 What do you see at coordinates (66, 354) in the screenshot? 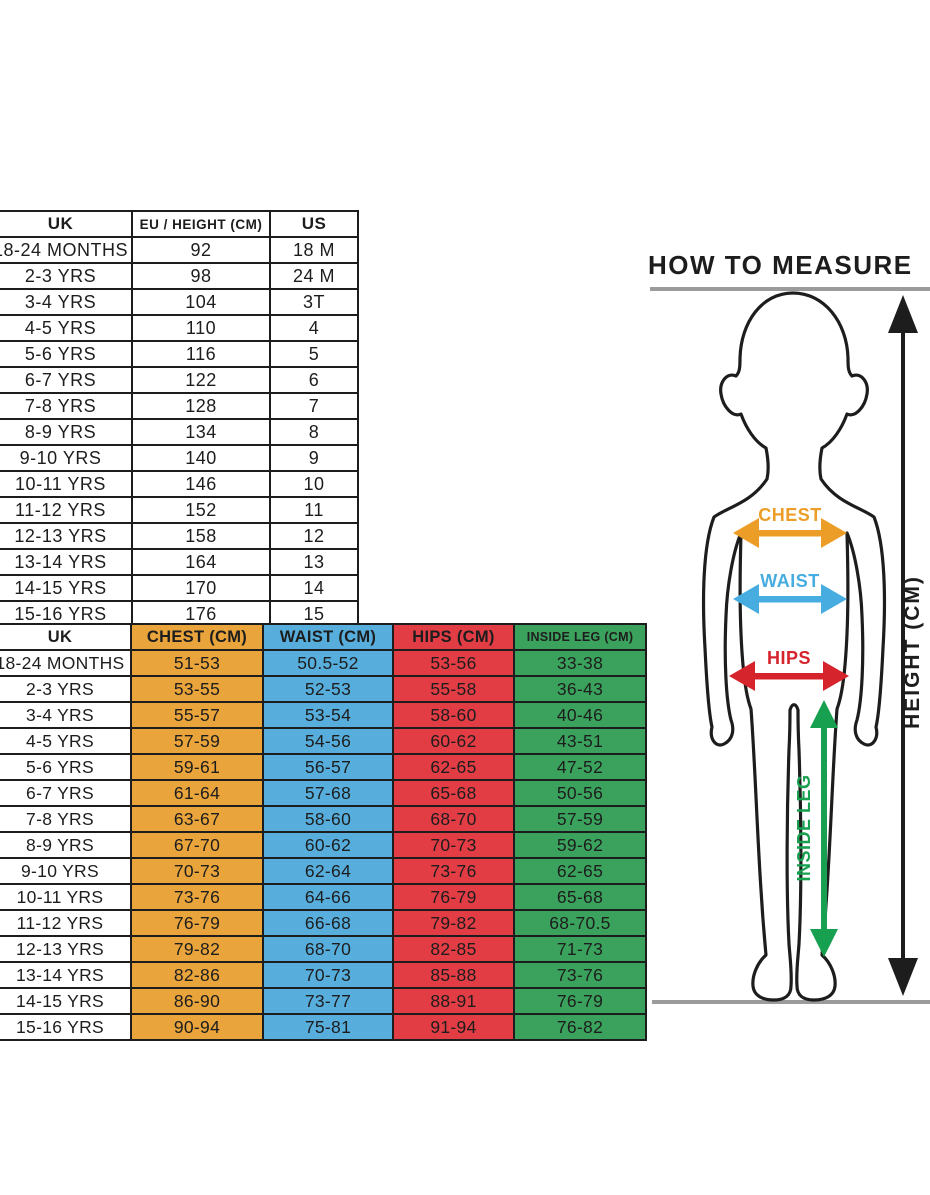
I see `table-cell: 5-6 YRS` at bounding box center [66, 354].